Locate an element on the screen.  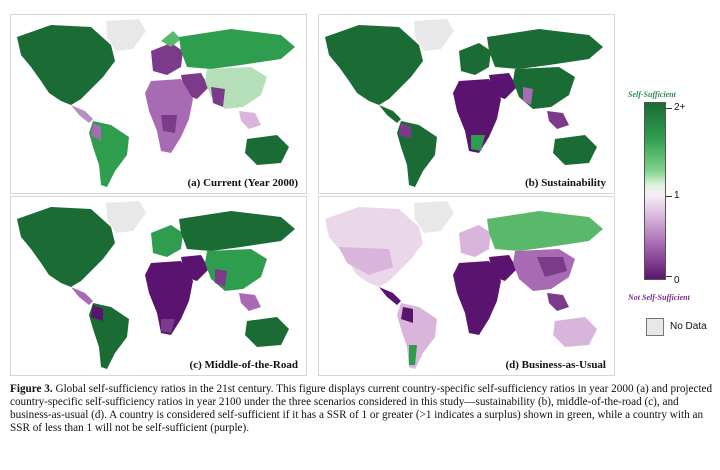
world-map-current is located at coordinates (156, 103).